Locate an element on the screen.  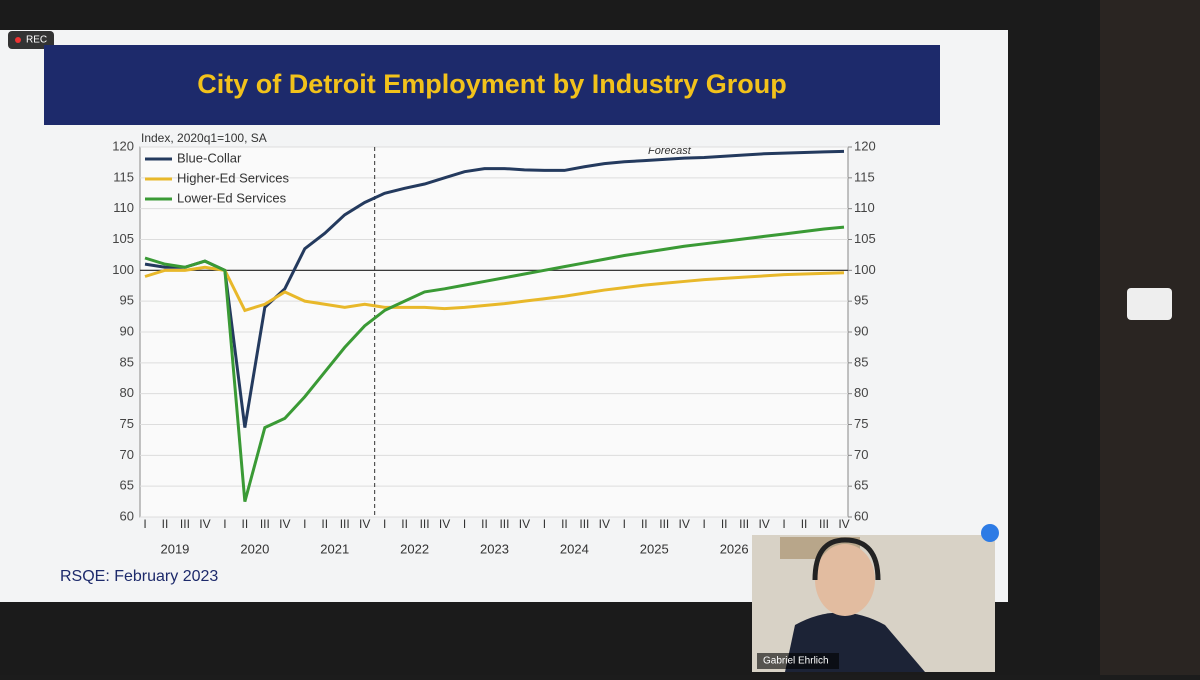
legend-label: Blue-Collar is located at coordinates (209, 157).